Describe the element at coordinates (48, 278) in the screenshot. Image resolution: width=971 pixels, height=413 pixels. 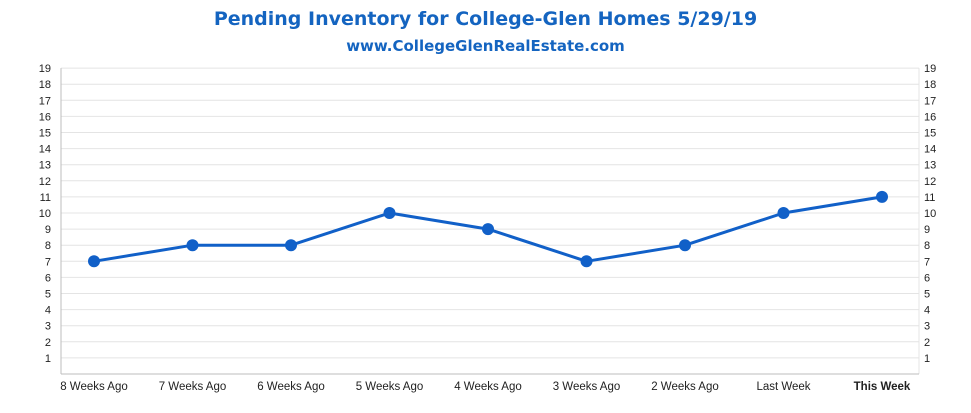
I see `y-tick-label-left: 6` at that location.